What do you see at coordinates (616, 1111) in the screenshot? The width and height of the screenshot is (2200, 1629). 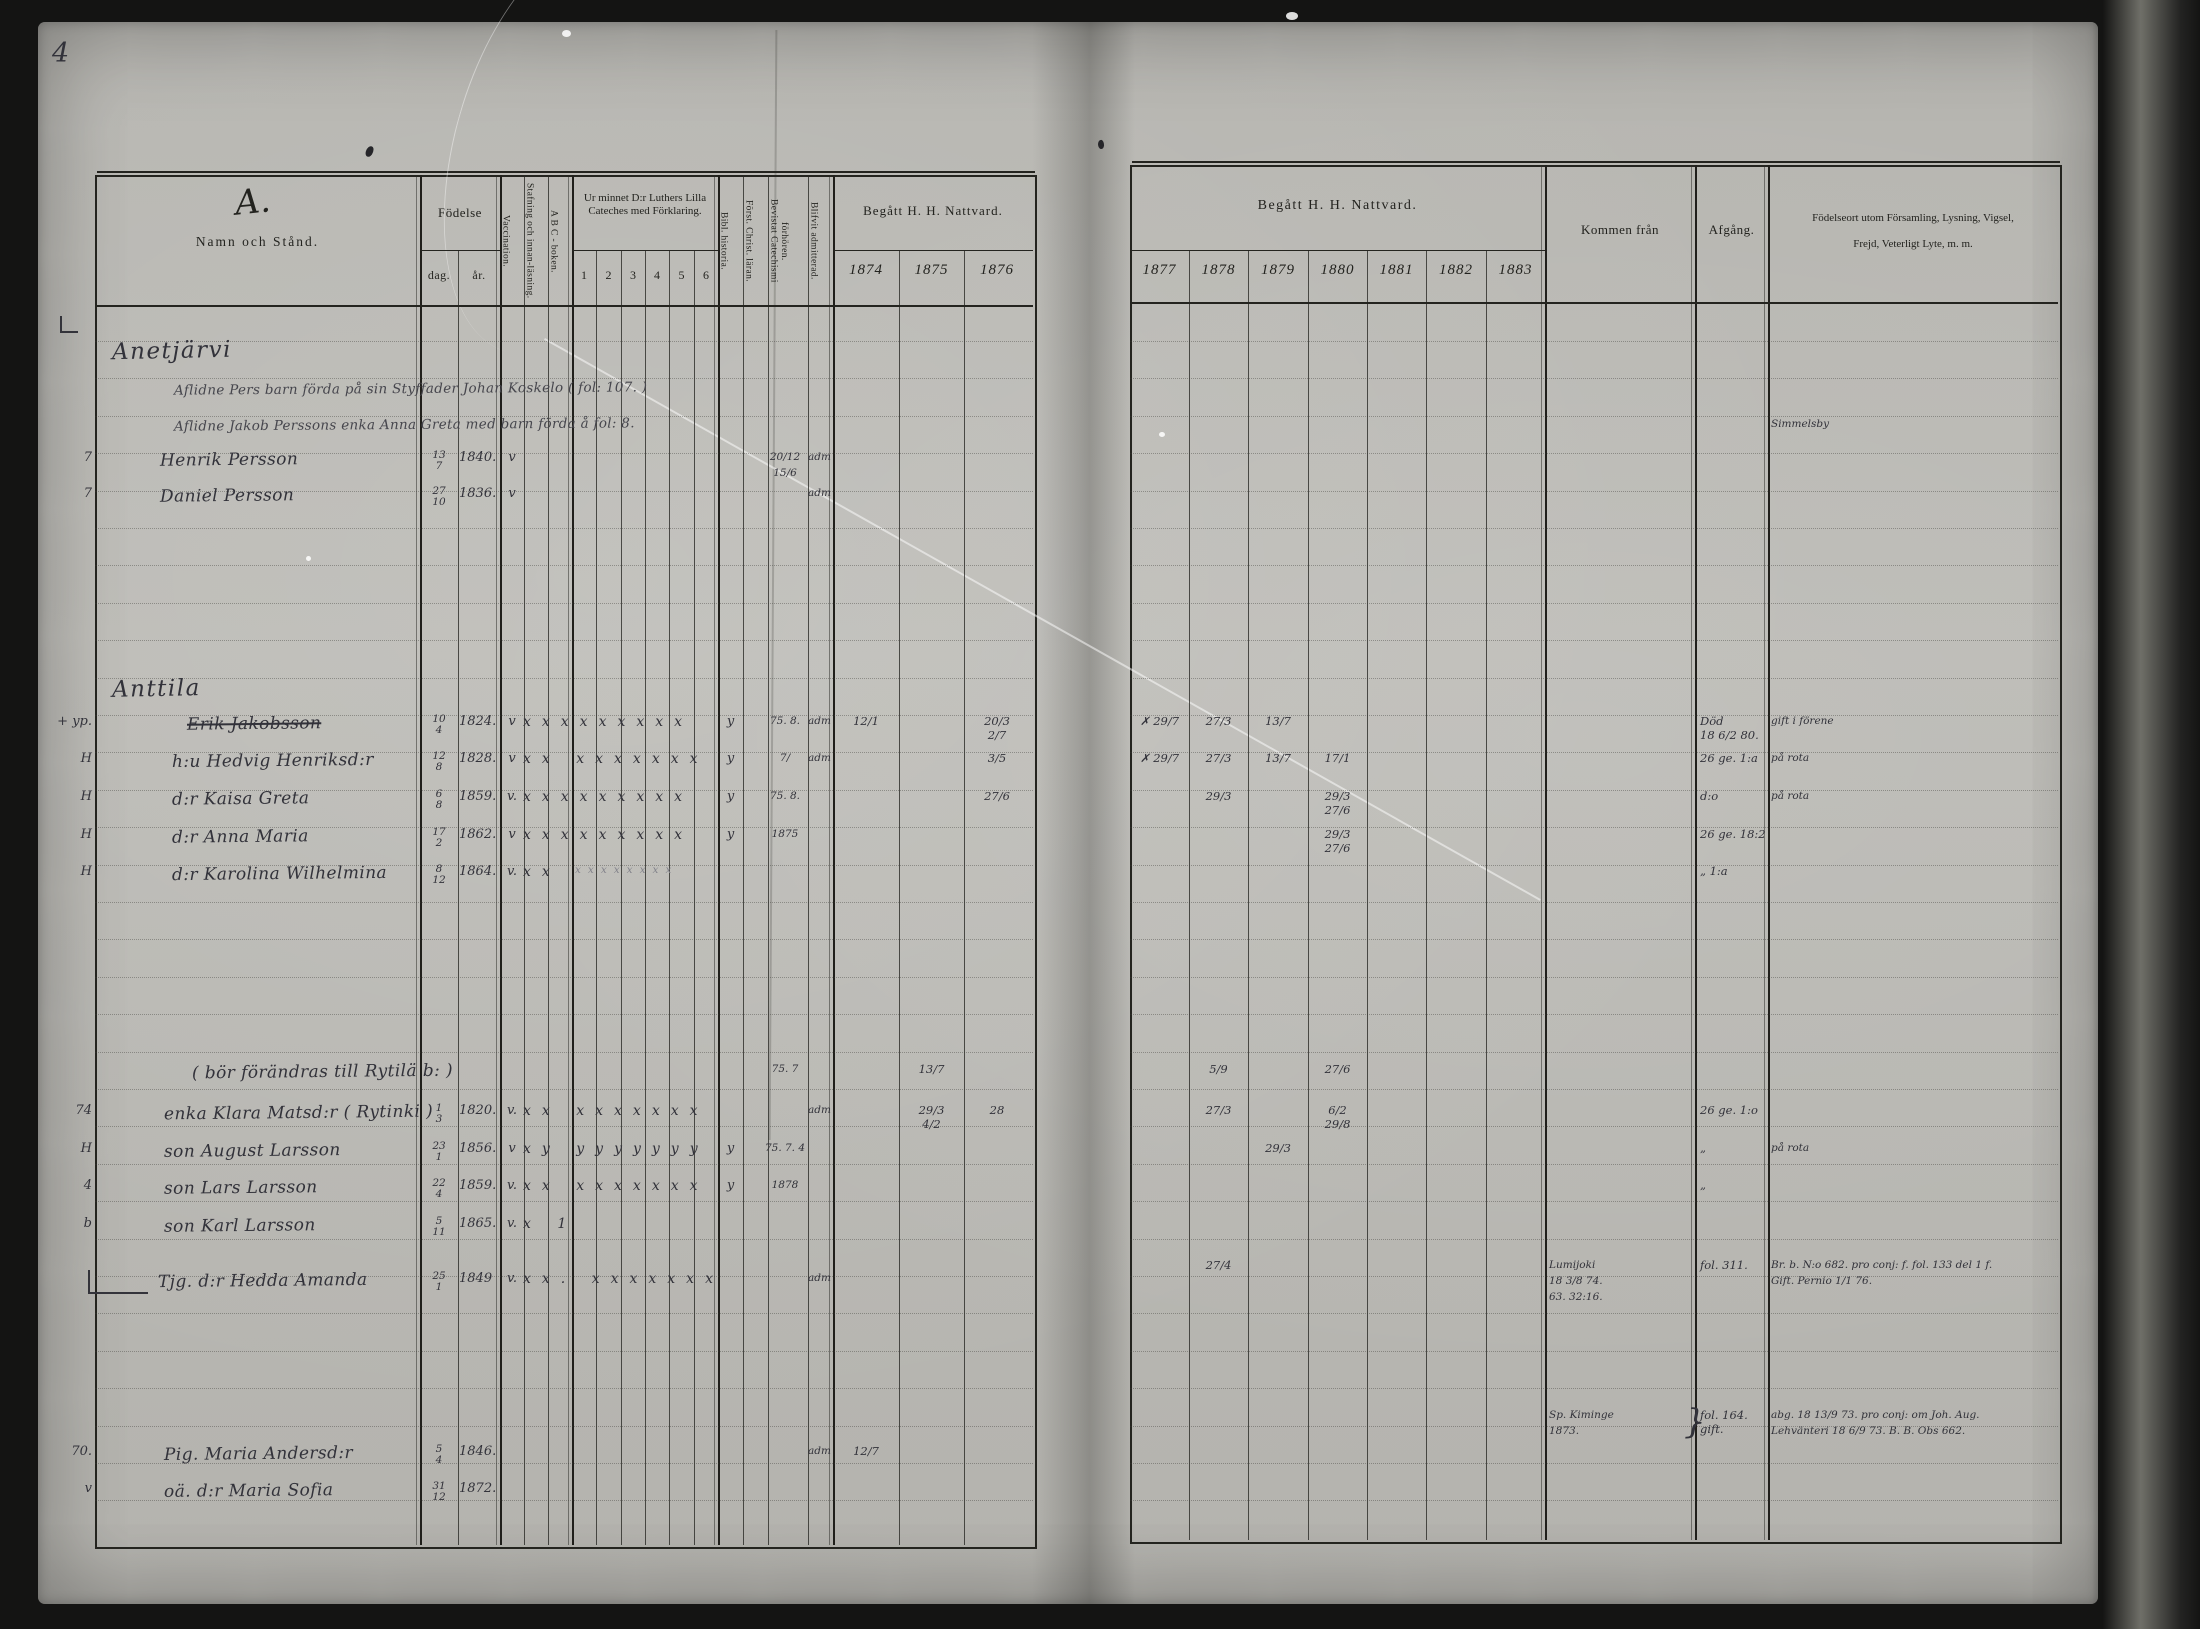 I see `reading-marks: xx xxxxxxx` at bounding box center [616, 1111].